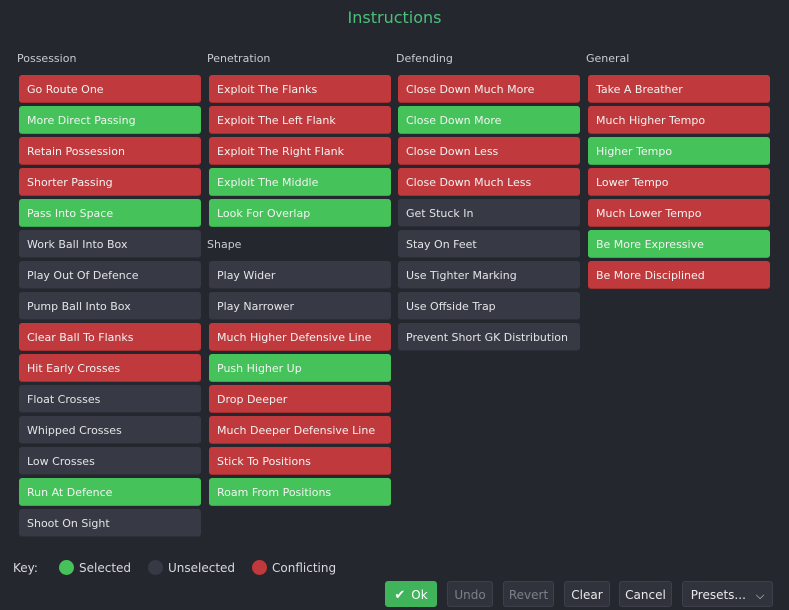 The image size is (789, 610). I want to click on instruction-close-down-much-more-button: Close Down Much More, so click(489, 89).